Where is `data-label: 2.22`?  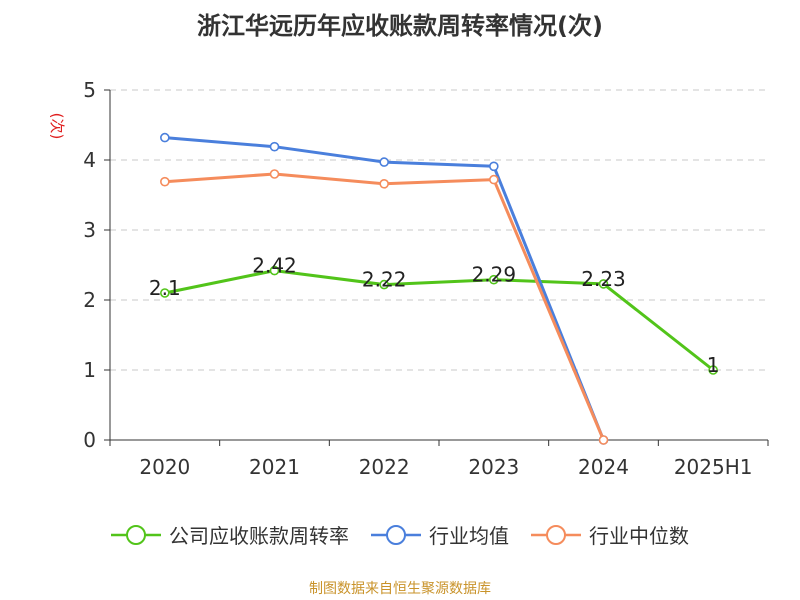 data-label: 2.22 is located at coordinates (384, 280).